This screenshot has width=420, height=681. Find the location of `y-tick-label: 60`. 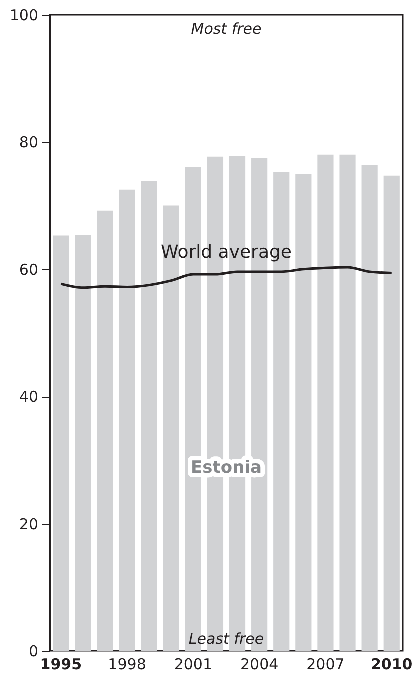

y-tick-label: 60 is located at coordinates (28, 269).